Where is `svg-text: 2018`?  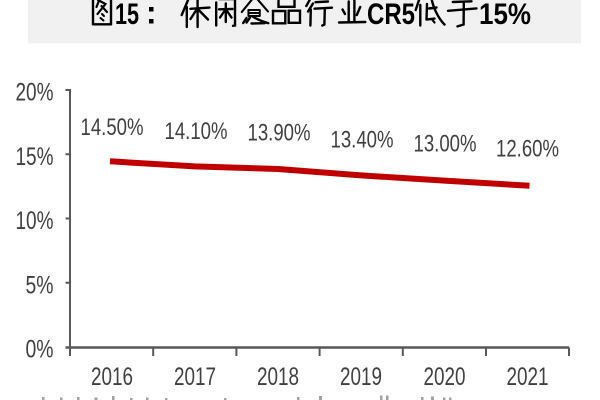
svg-text: 2018 is located at coordinates (278, 377).